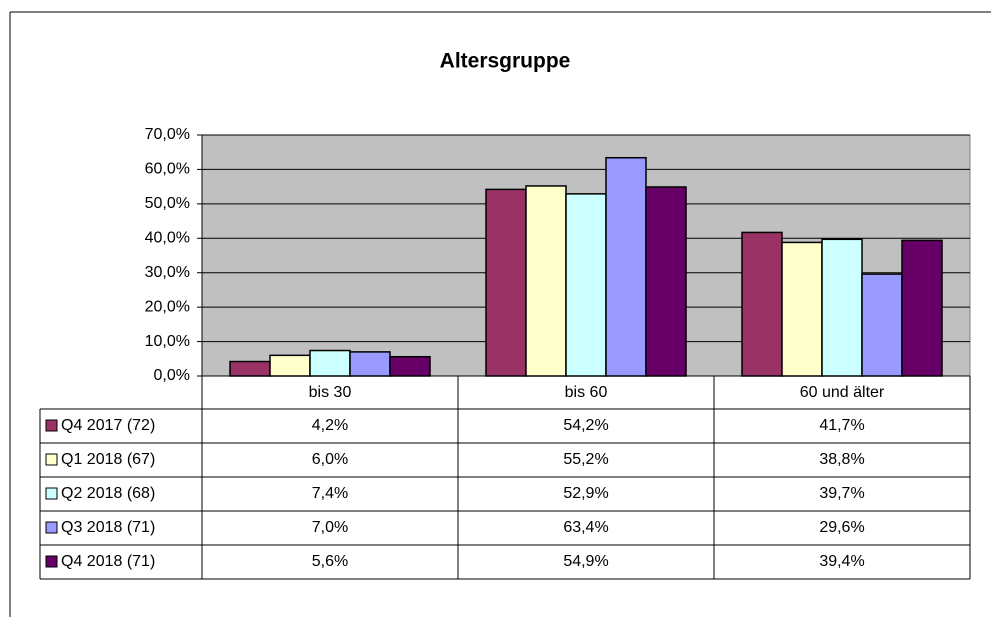 Image resolution: width=991 pixels, height=617 pixels. What do you see at coordinates (585, 459) in the screenshot?
I see `data-label: 55,2%` at bounding box center [585, 459].